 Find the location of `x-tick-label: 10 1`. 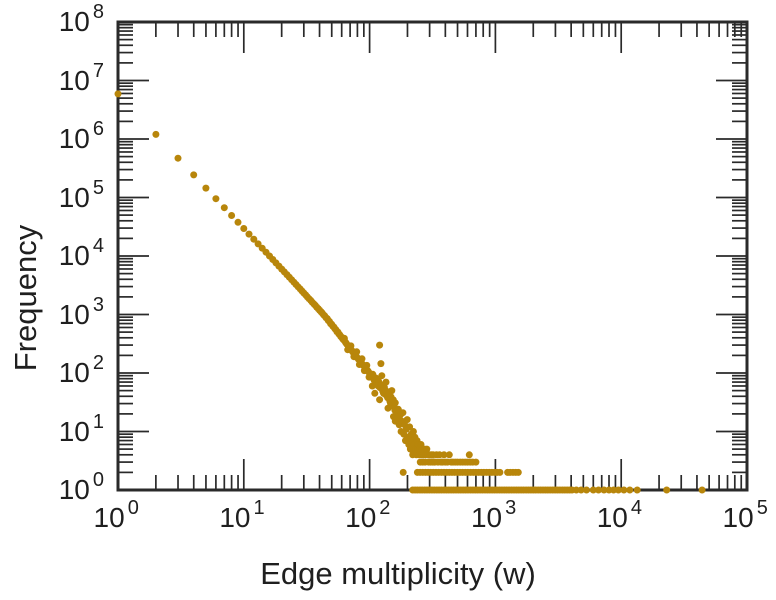

x-tick-label: 10 1 is located at coordinates (242, 515).